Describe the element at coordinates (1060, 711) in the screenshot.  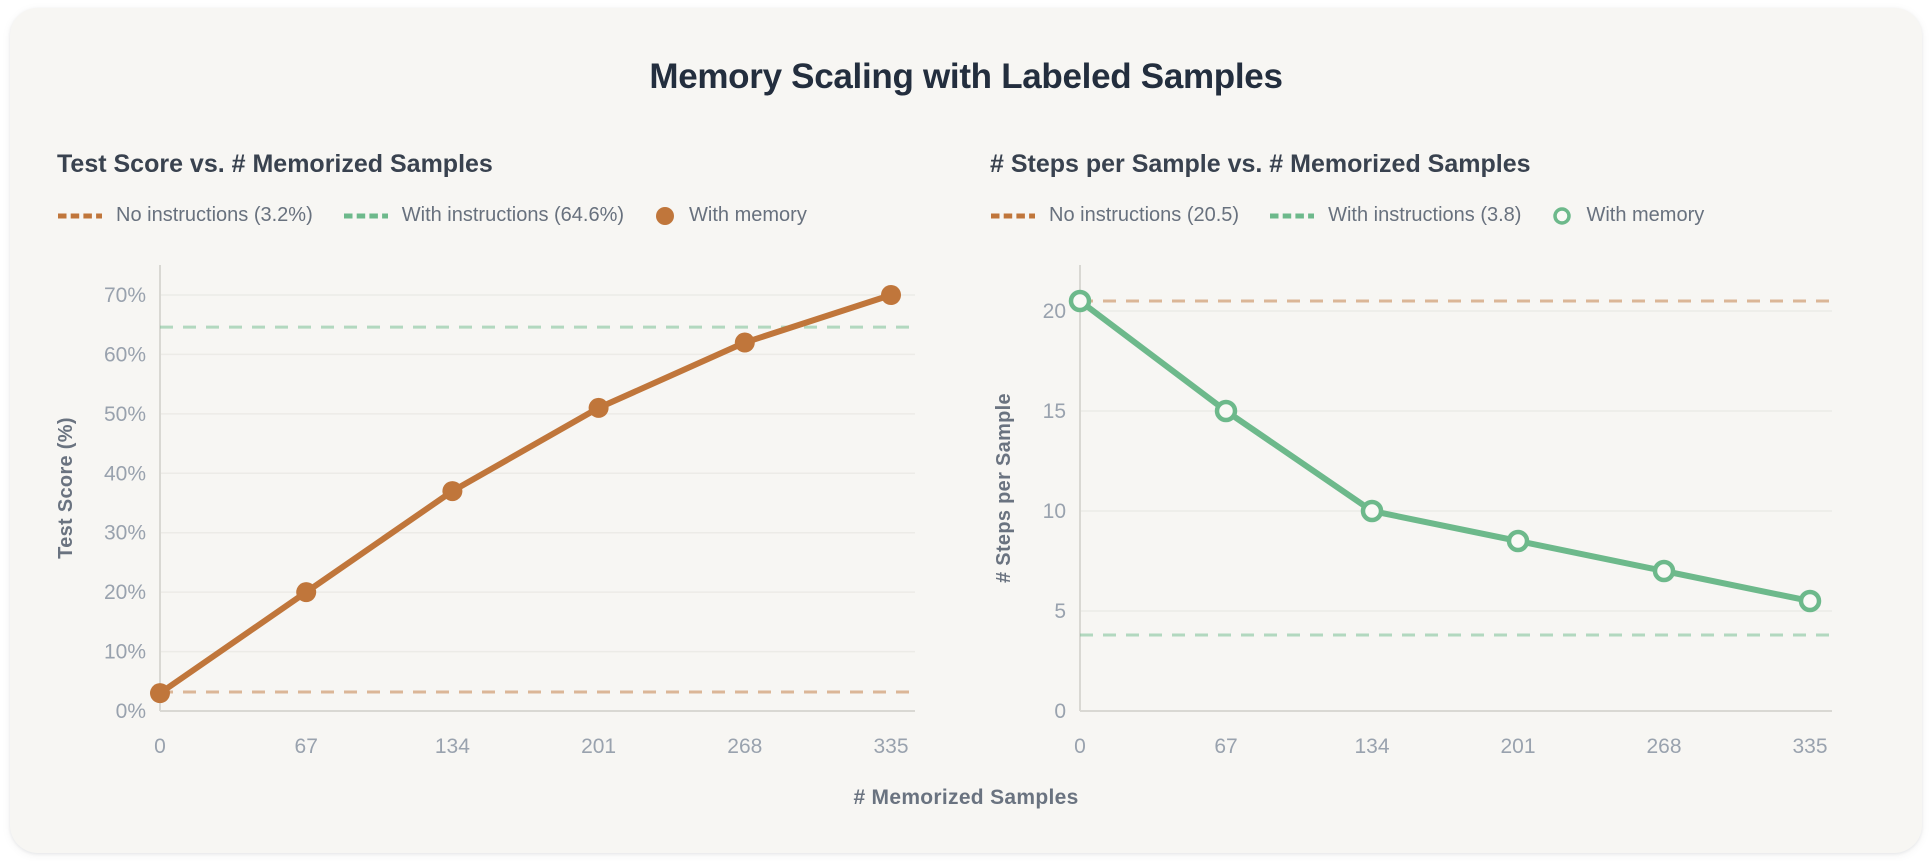
I see `y-tick-label: 0` at that location.